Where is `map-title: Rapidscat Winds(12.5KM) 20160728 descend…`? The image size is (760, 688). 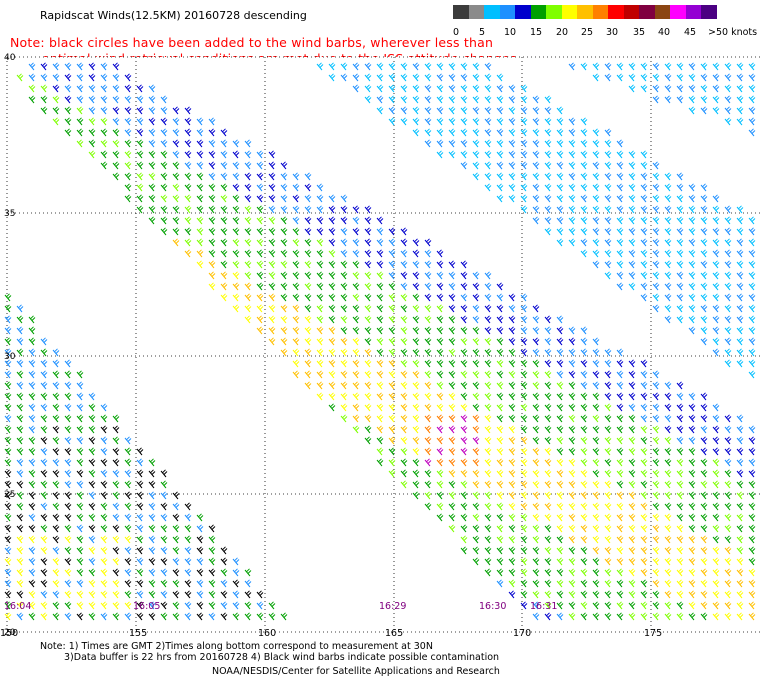 map-title: Rapidscat Winds(12.5KM) 20160728 descend… is located at coordinates (173, 15).